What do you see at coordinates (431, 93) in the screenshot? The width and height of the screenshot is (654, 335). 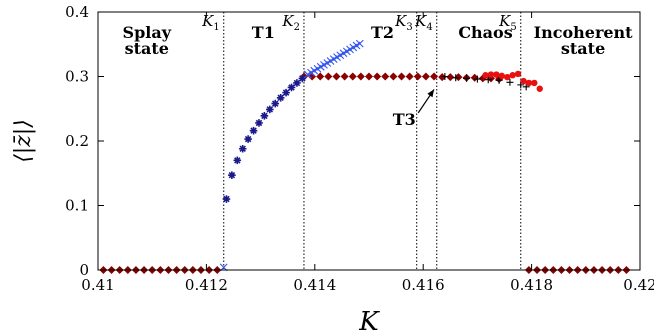 I see `annotation-arrow-head` at bounding box center [431, 93].